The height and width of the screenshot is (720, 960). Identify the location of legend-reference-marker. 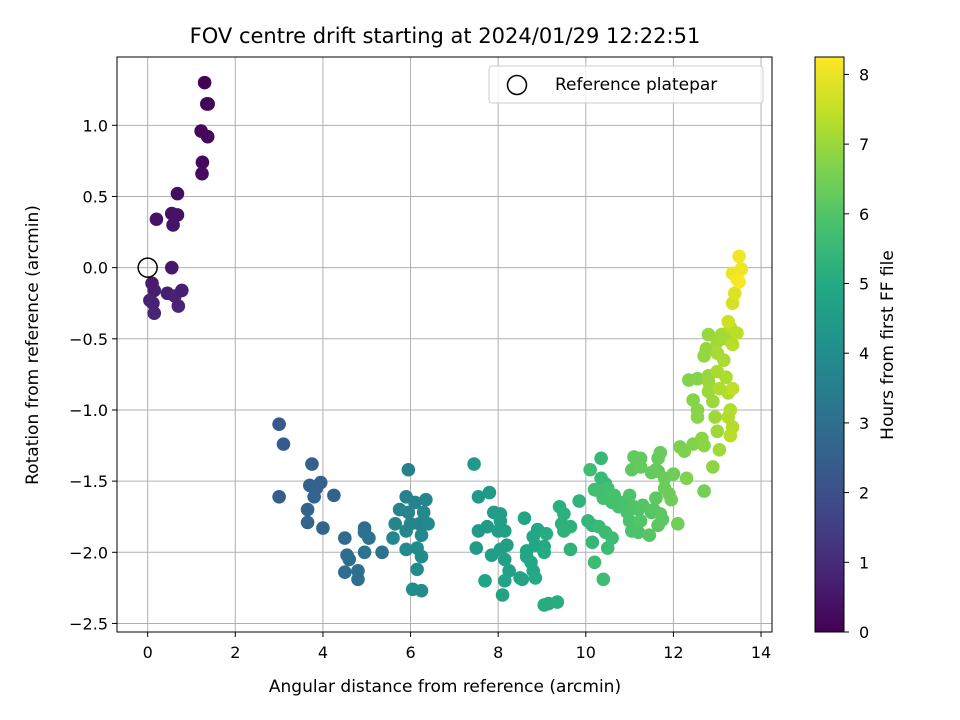
(517, 85).